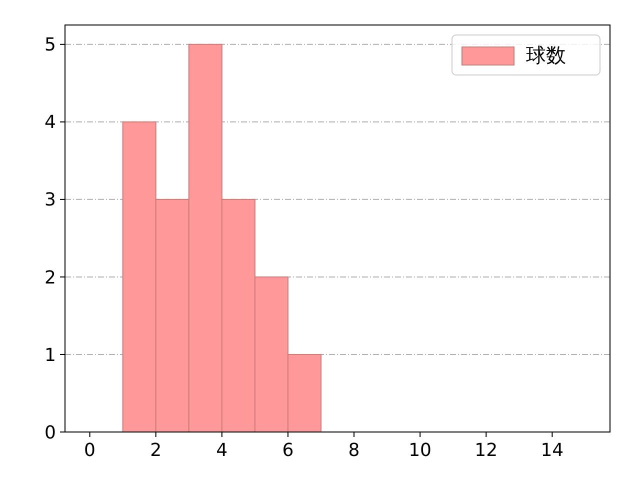  Describe the element at coordinates (50, 277) in the screenshot. I see `y-tick-label: 2` at that location.